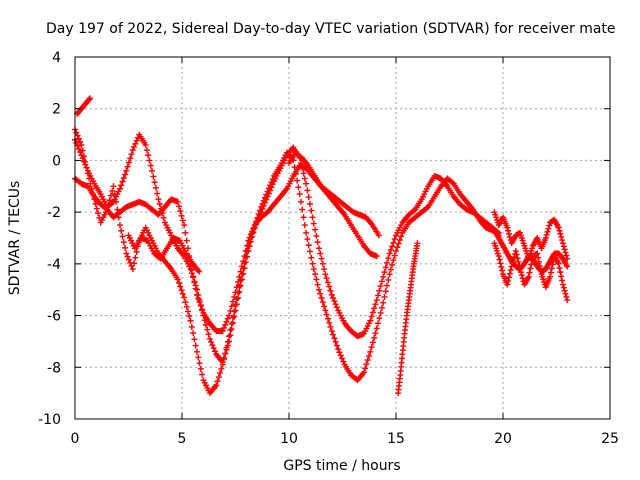  What do you see at coordinates (54, 368) in the screenshot?
I see `y-tick-label: -8` at bounding box center [54, 368].